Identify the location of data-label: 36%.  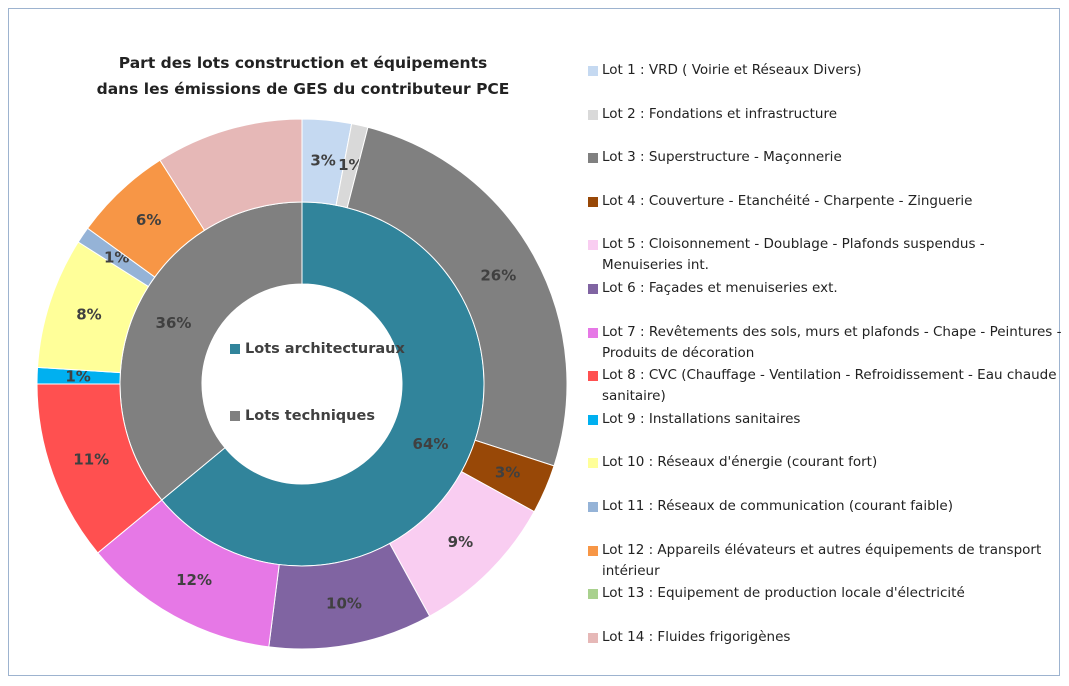
(174, 323).